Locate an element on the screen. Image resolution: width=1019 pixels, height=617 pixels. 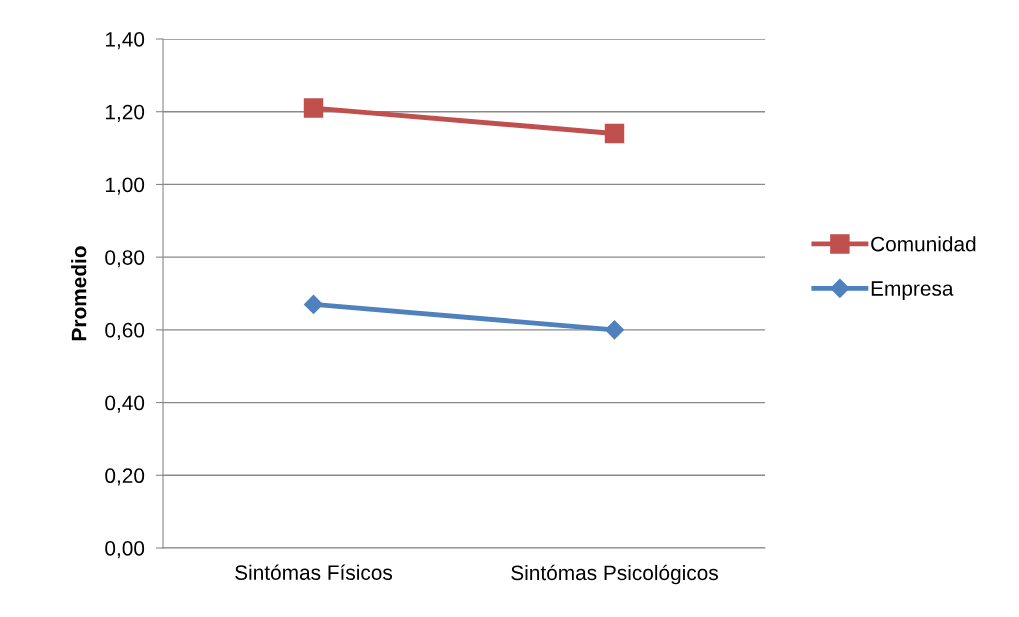
y-tick-label: 1,40 is located at coordinates (125, 41).